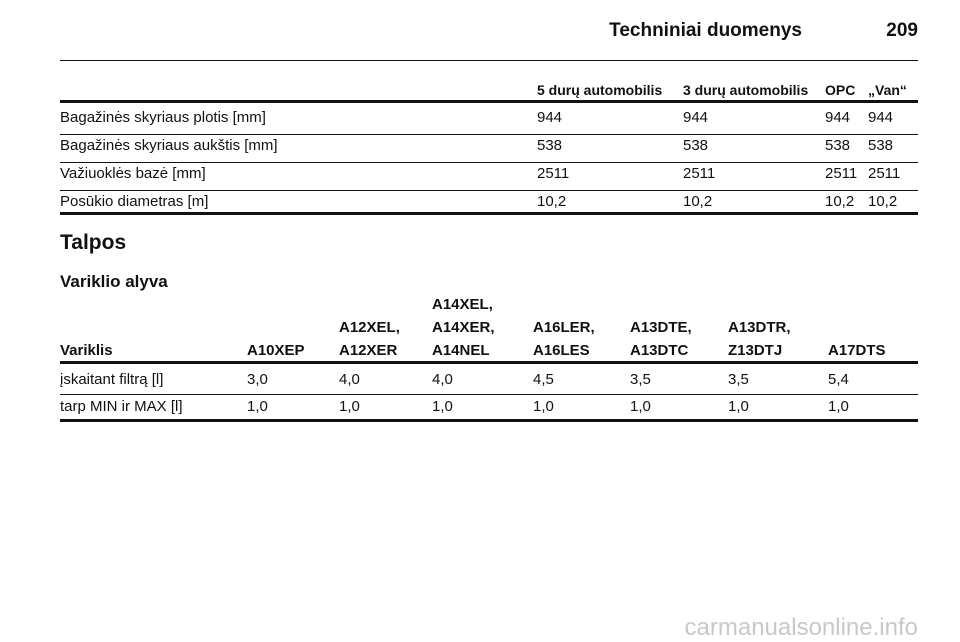 This screenshot has width=960, height=642. What do you see at coordinates (759, 327) in the screenshot?
I see `column-header: A13DTR,` at bounding box center [759, 327].